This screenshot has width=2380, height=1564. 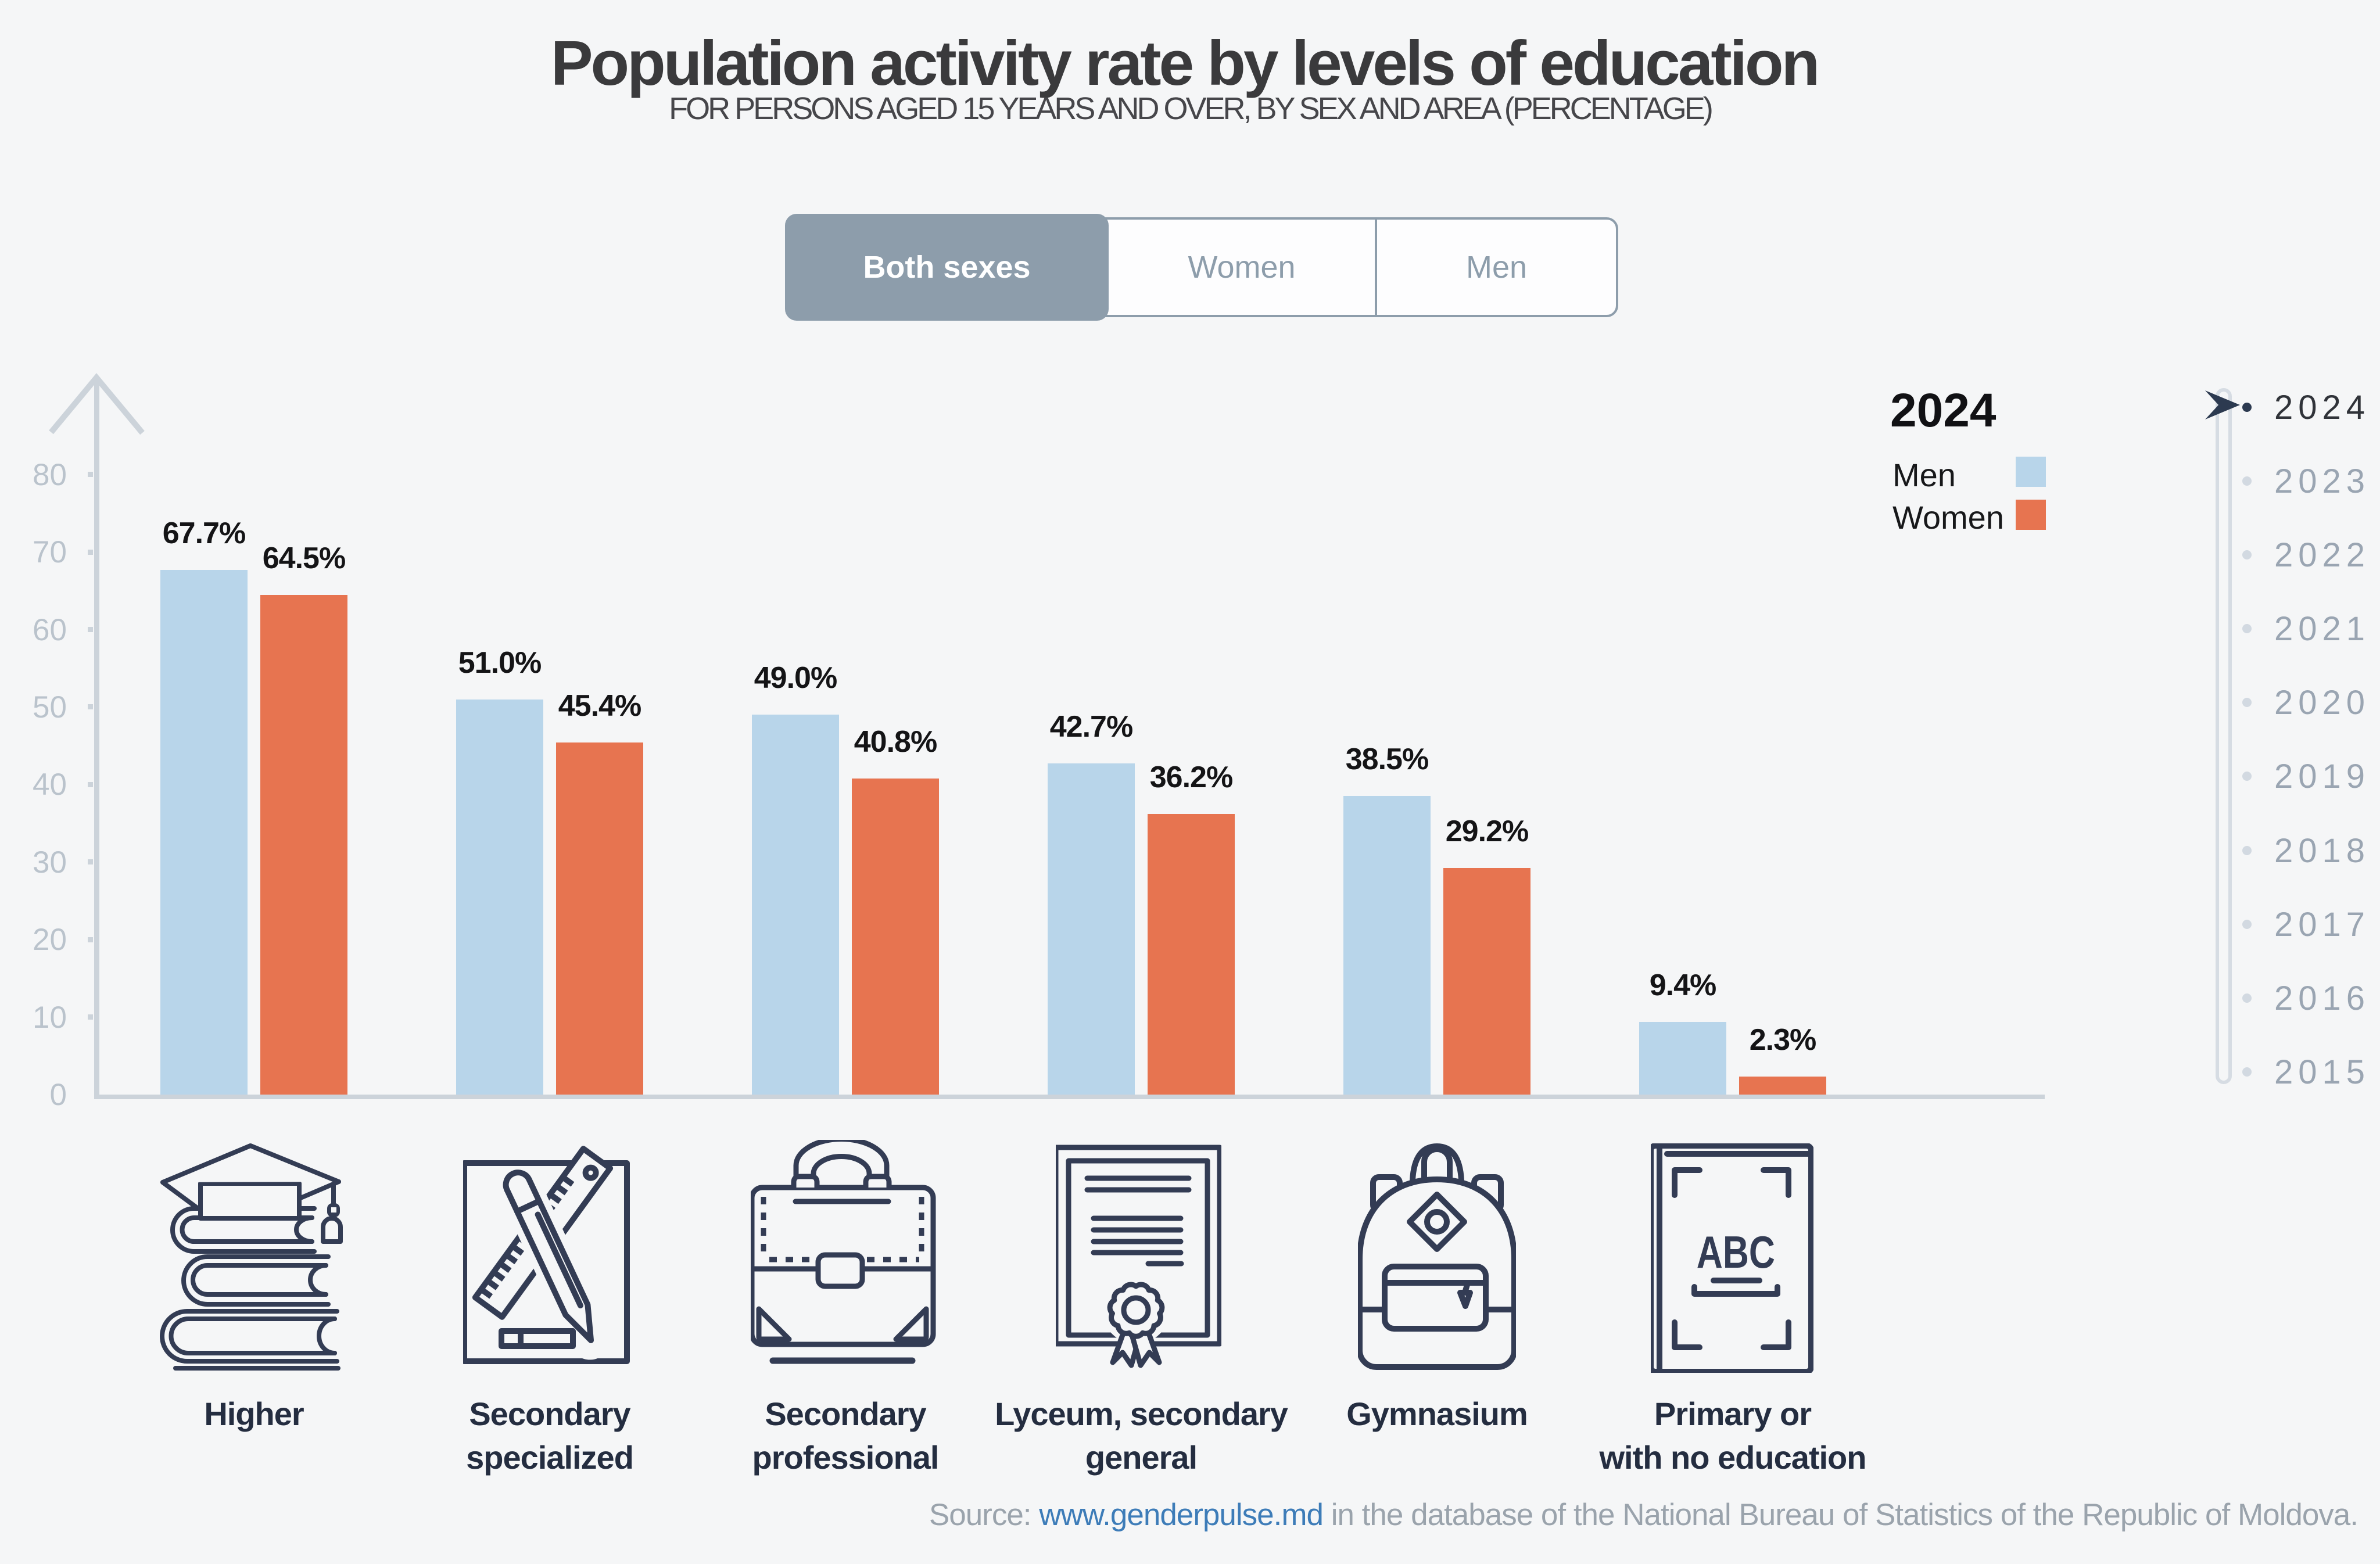 What do you see at coordinates (1736, 1251) in the screenshot?
I see `svg-text: ABC` at bounding box center [1736, 1251].